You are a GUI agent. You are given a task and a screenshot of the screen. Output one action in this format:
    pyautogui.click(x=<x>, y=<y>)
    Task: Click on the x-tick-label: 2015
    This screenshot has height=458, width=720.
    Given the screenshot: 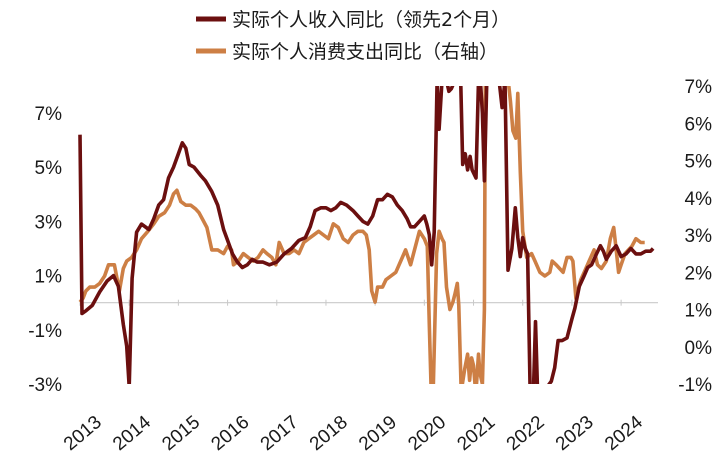 What is the action you would take?
    pyautogui.click(x=181, y=433)
    